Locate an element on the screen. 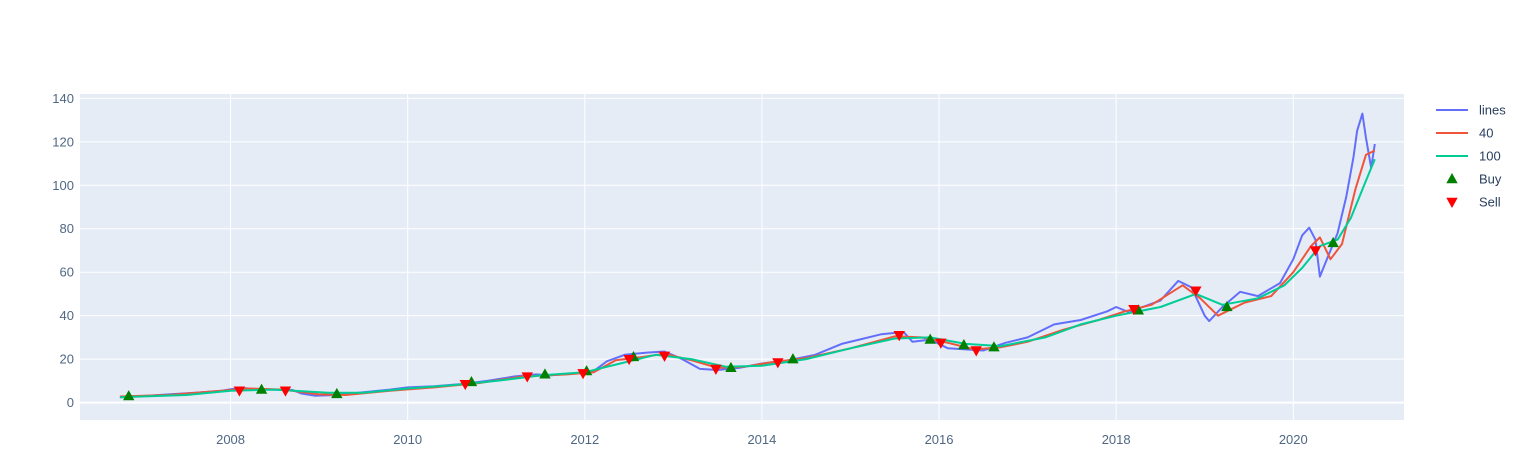  x-tick-label: 2016 is located at coordinates (939, 439).